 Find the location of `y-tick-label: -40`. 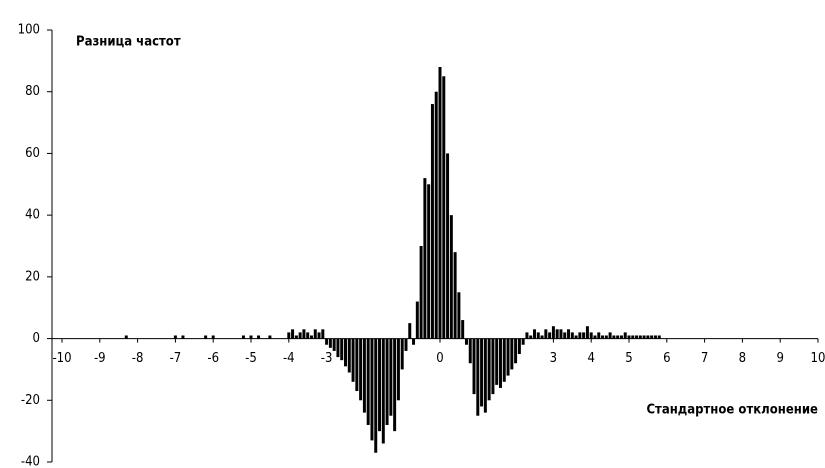

y-tick-label: -40 is located at coordinates (30, 461).